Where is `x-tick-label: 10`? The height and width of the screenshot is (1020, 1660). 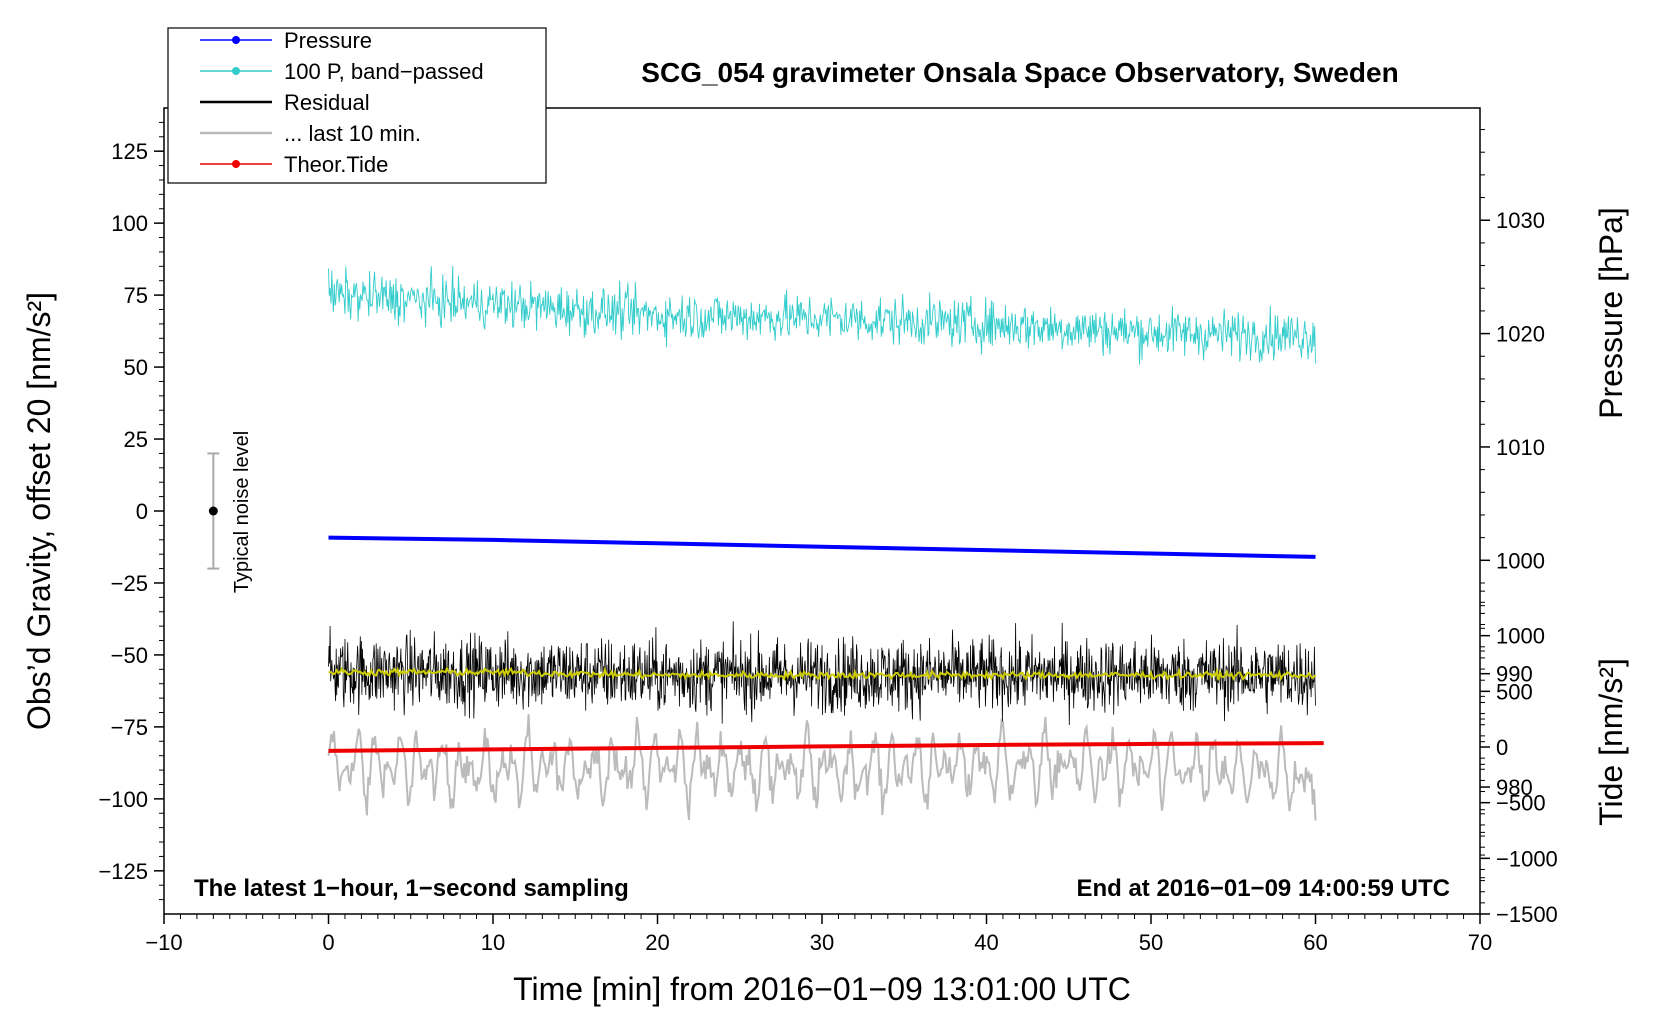
x-tick-label: 10 is located at coordinates (493, 942).